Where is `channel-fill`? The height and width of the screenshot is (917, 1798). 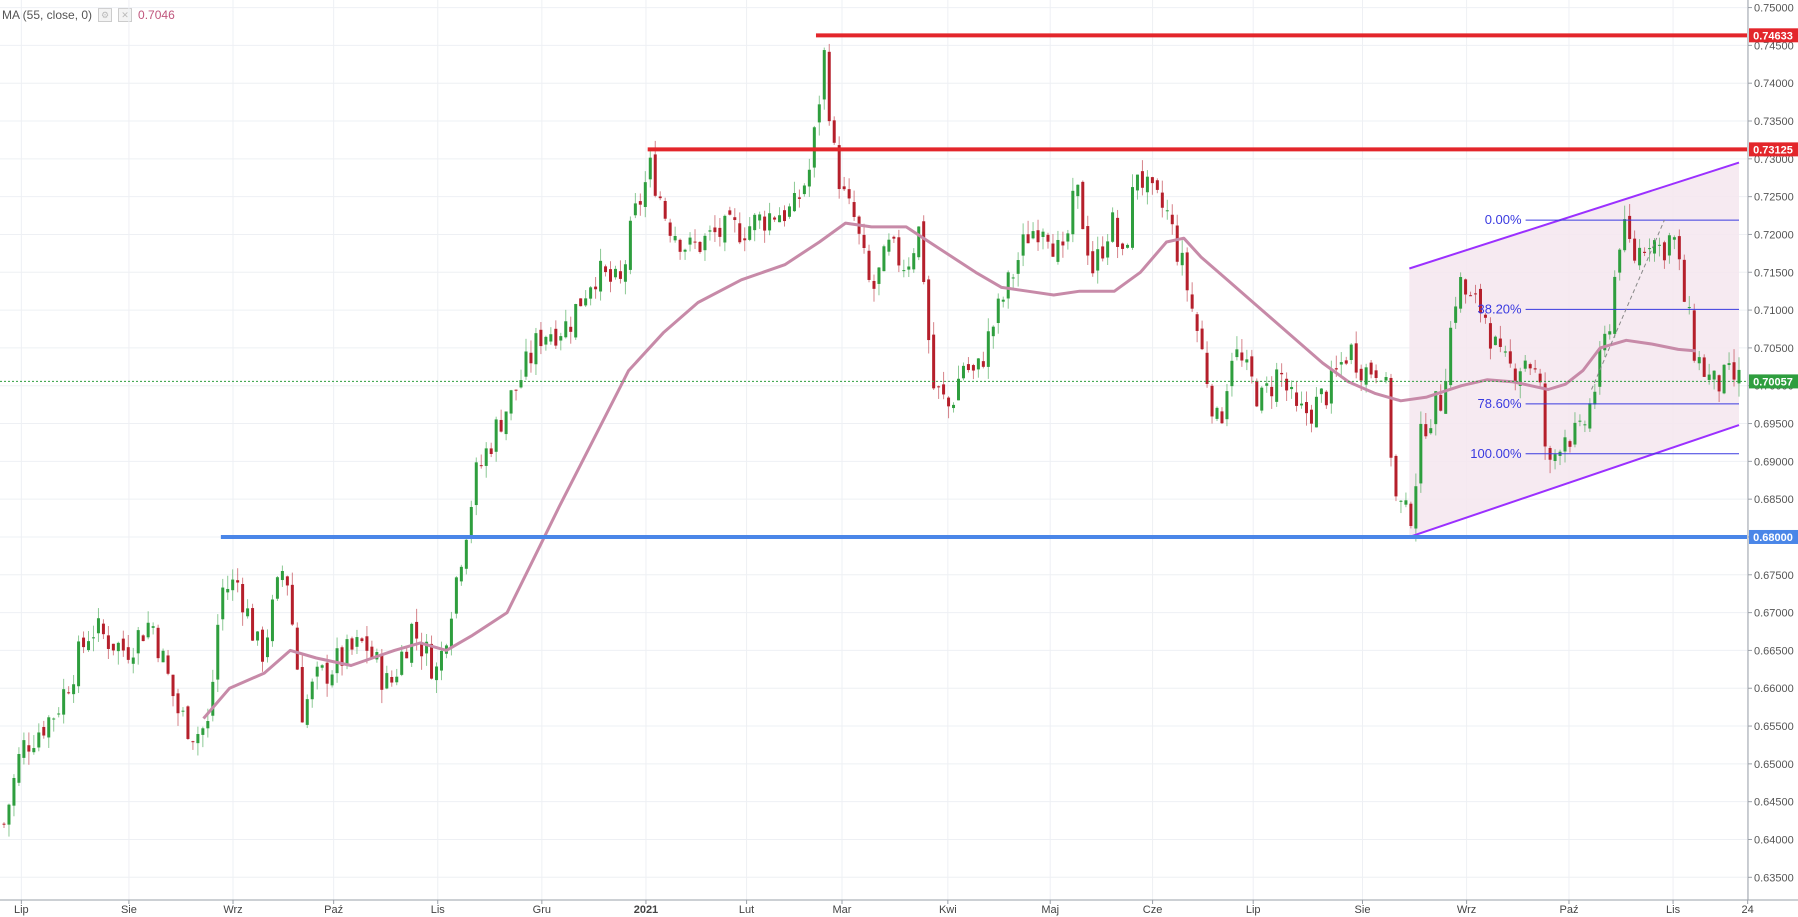 channel-fill is located at coordinates (1574, 349).